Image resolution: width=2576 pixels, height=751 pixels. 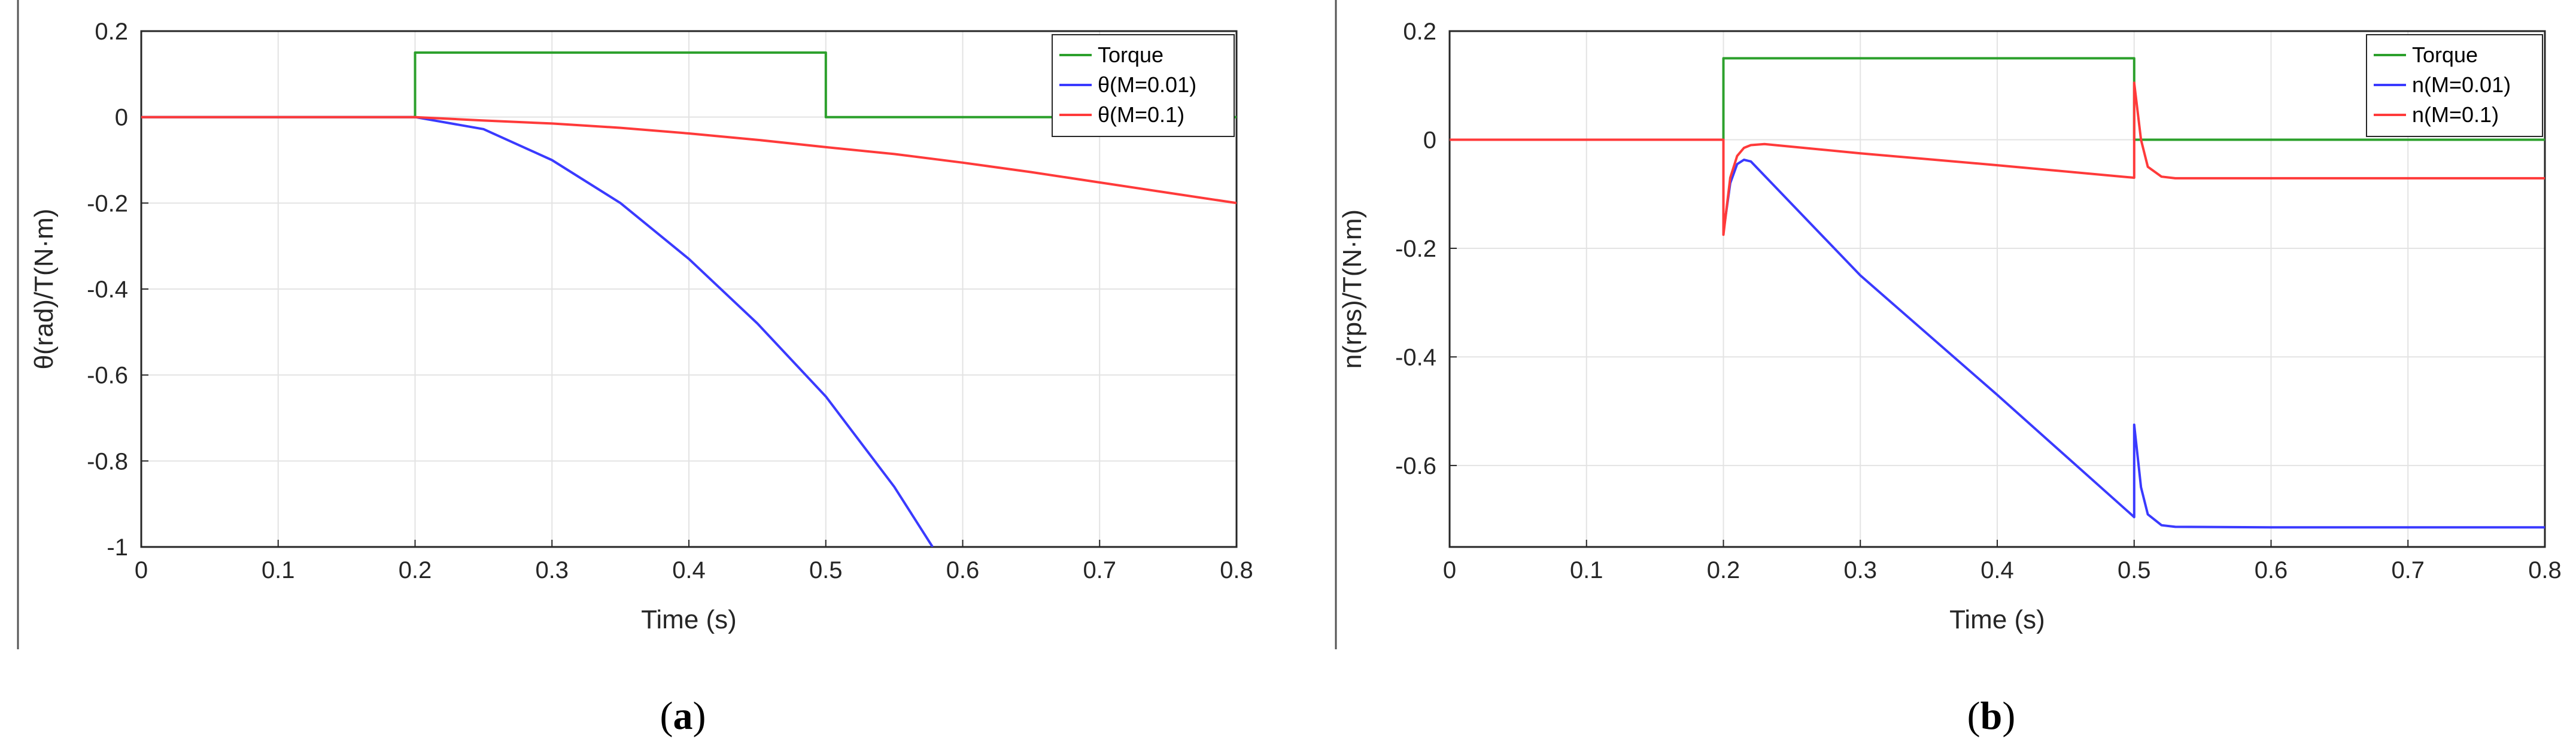 I want to click on x-axis-label-b: Time (s), so click(x=1997, y=620).